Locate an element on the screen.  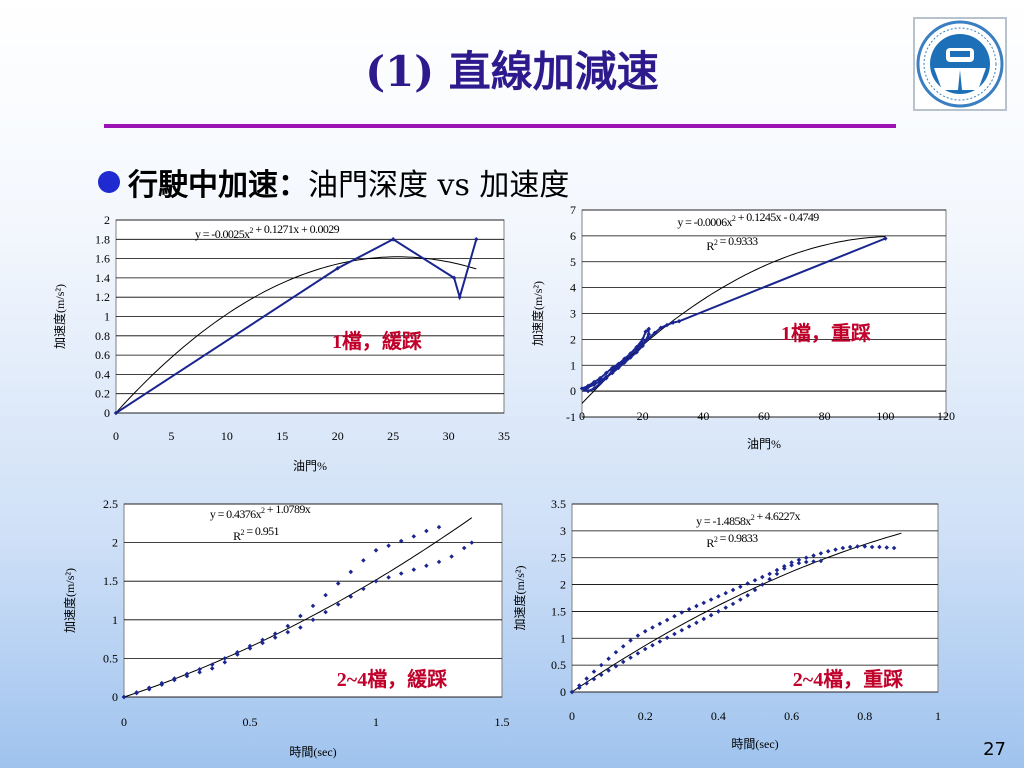
x-tick-label: 40 is located at coordinates (703, 416).